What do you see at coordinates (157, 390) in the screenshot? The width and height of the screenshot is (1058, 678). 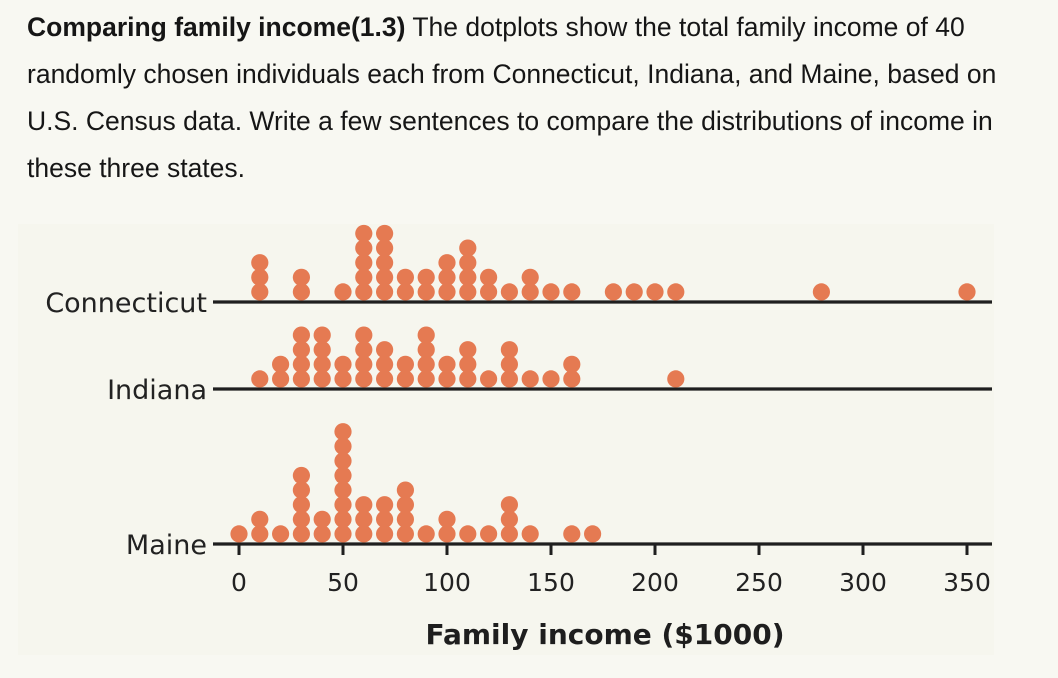 I see `row-label: Indiana` at bounding box center [157, 390].